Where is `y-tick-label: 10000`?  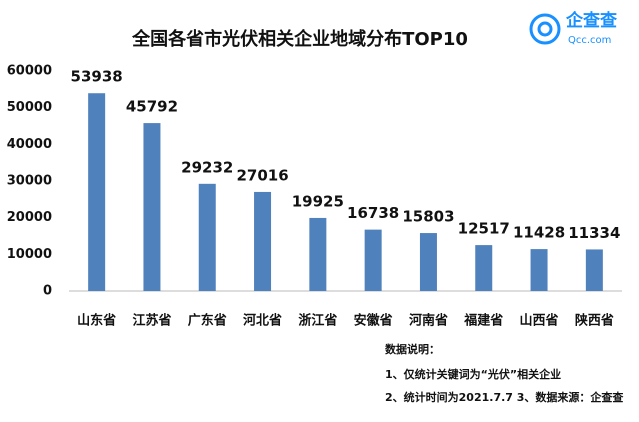 y-tick-label: 10000 is located at coordinates (29, 254).